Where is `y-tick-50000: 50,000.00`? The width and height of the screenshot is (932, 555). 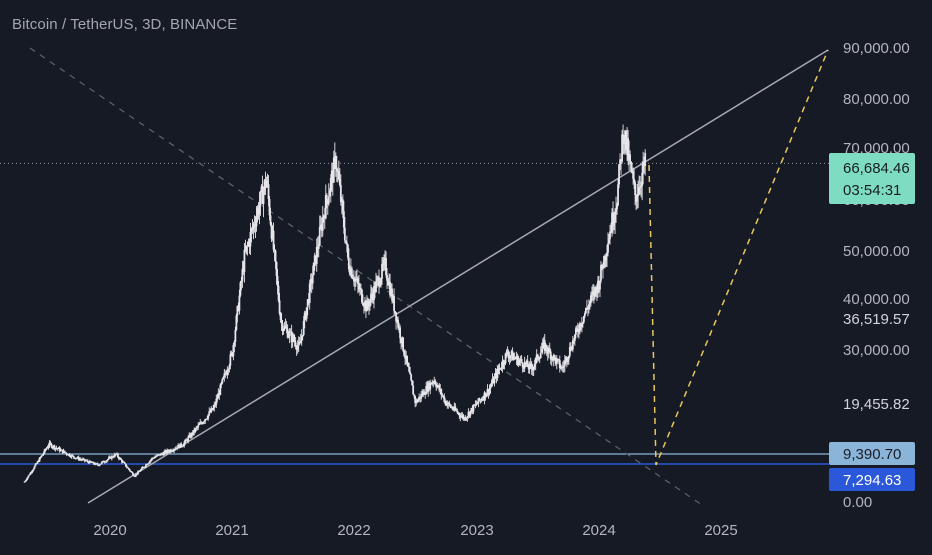
y-tick-50000: 50,000.00 is located at coordinates (876, 251).